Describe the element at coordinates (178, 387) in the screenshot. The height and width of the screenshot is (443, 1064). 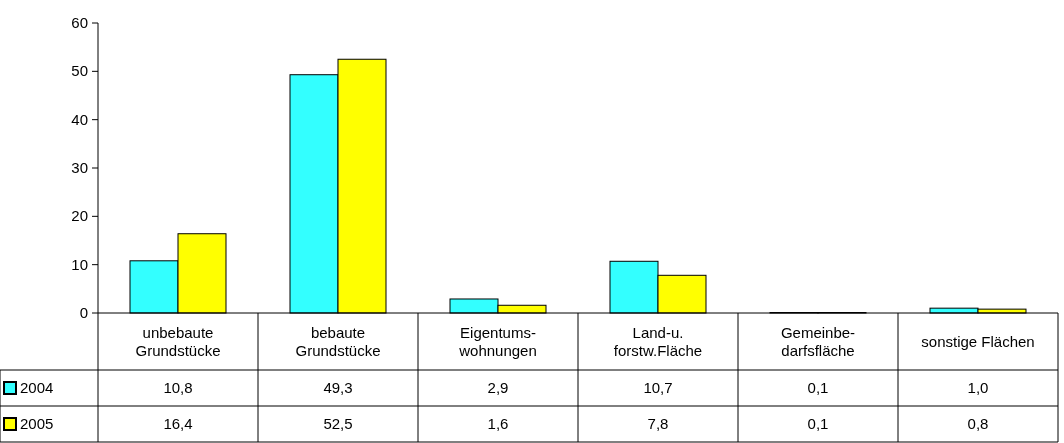
I see `data-label: 10,8` at that location.